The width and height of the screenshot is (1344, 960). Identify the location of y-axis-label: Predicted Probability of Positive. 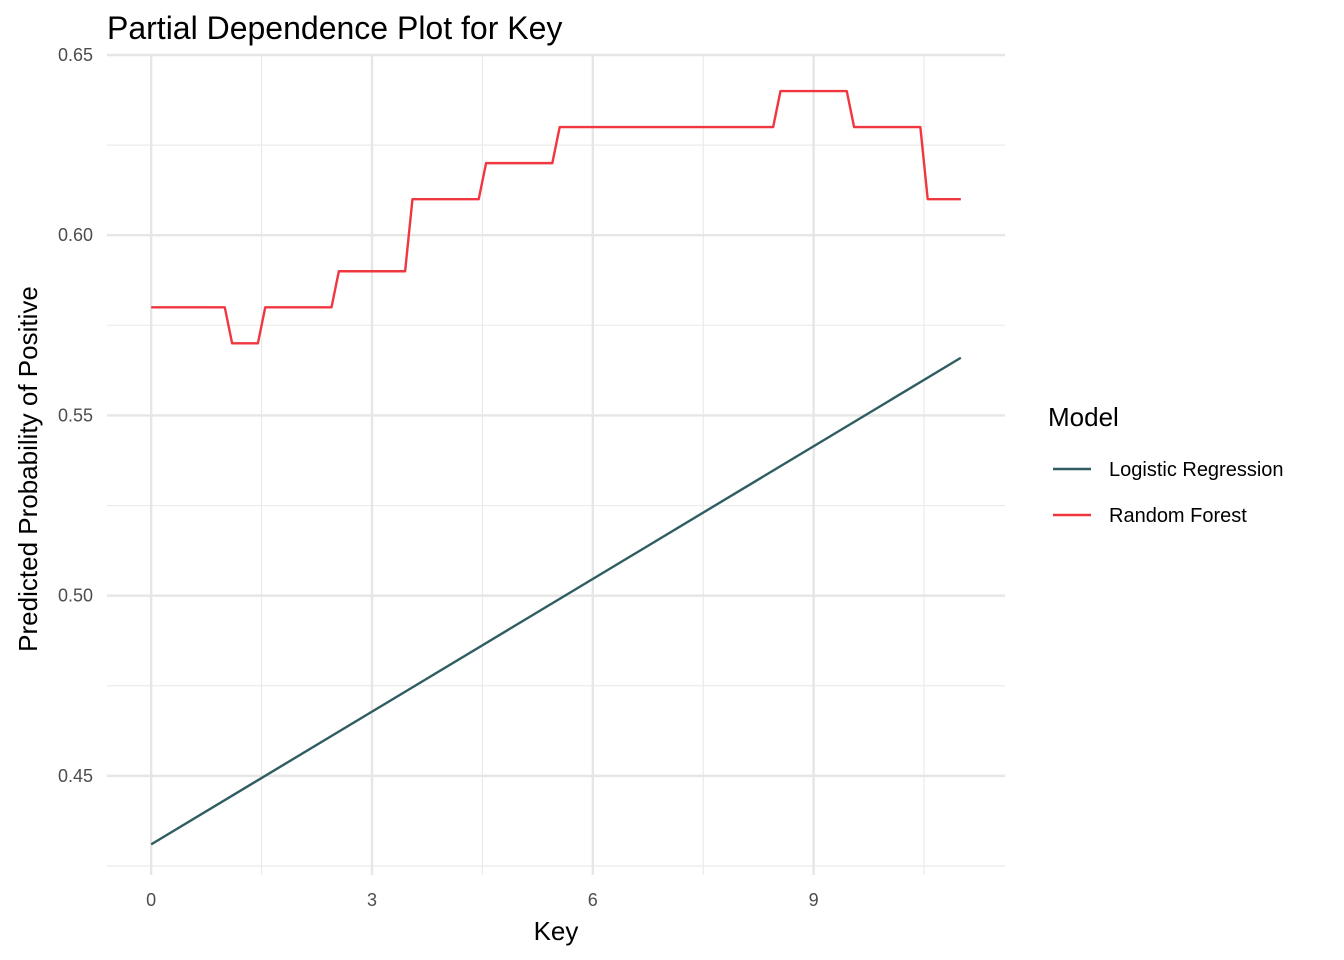
(28, 469).